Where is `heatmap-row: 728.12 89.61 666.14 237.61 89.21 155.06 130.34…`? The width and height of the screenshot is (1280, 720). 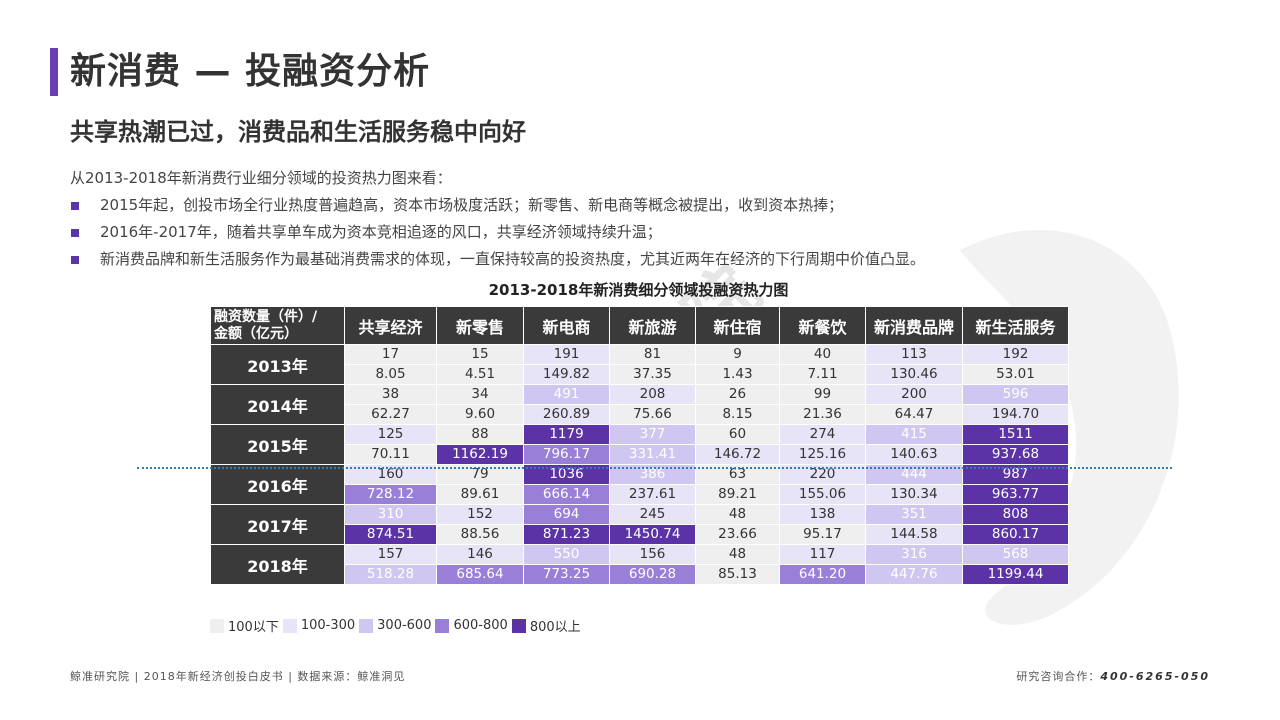 heatmap-row: 728.12 89.61 666.14 237.61 89.21 155.06 130.34… is located at coordinates (640, 494).